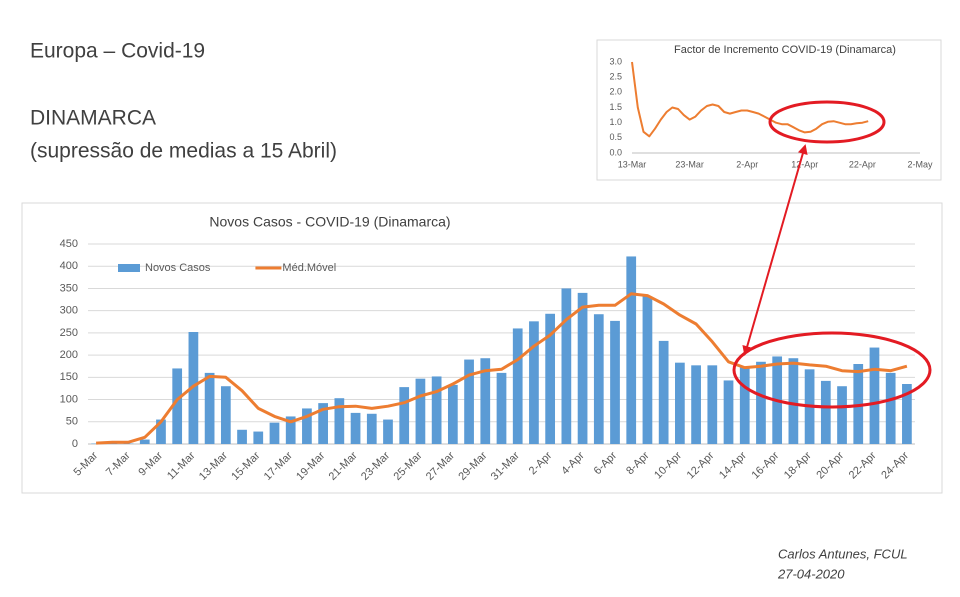  Describe the element at coordinates (632, 164) in the screenshot. I see `x-tick-label: 13-Mar` at that location.